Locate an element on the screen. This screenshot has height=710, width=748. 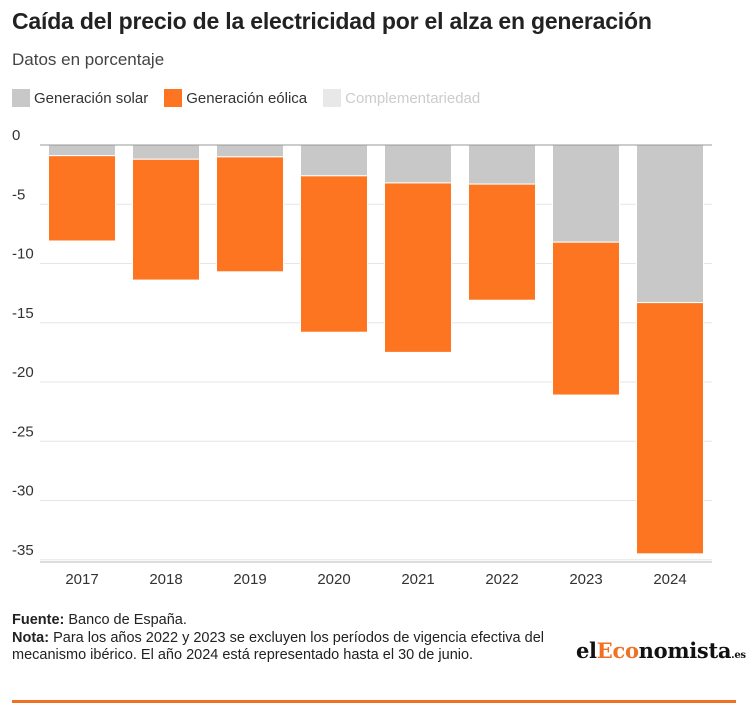
legend-item-complementariedad: Complementariedad is located at coordinates (401, 98).